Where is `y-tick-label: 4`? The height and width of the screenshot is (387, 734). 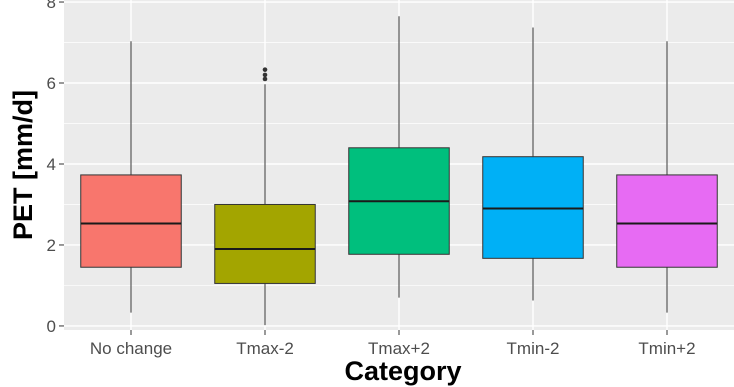
y-tick-label: 4 is located at coordinates (51, 164).